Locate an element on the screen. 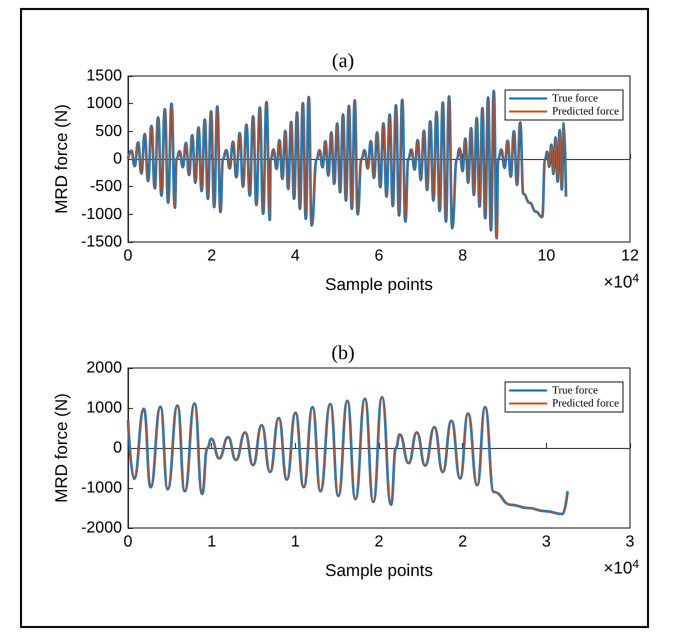 The height and width of the screenshot is (633, 673). chart-title: (b) is located at coordinates (343, 353).